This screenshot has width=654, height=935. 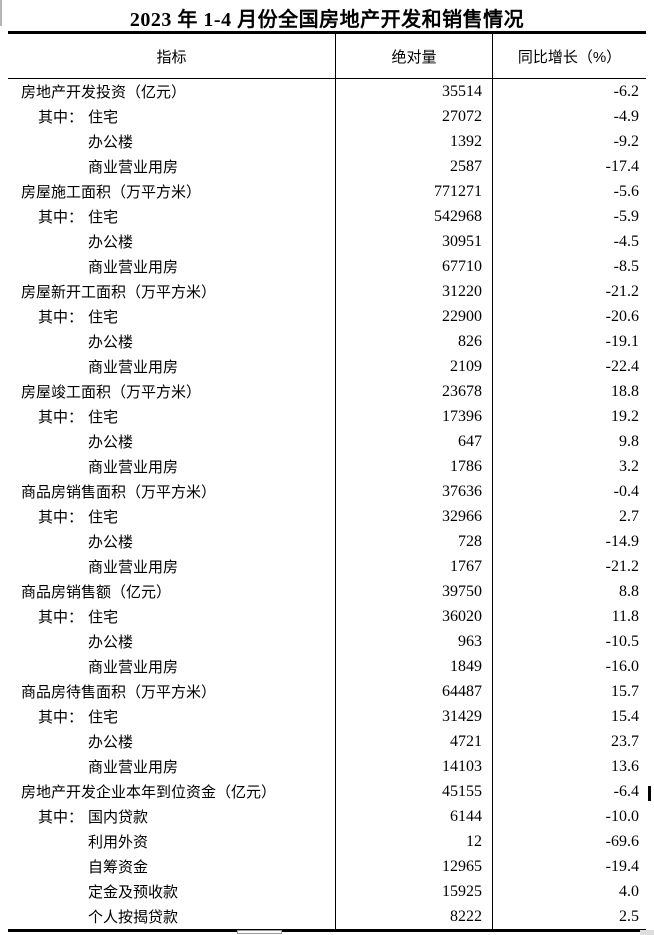 What do you see at coordinates (327, 20) in the screenshot?
I see `page-title: 2023 年 1-4 月份全国房地产开发和销售情况` at bounding box center [327, 20].